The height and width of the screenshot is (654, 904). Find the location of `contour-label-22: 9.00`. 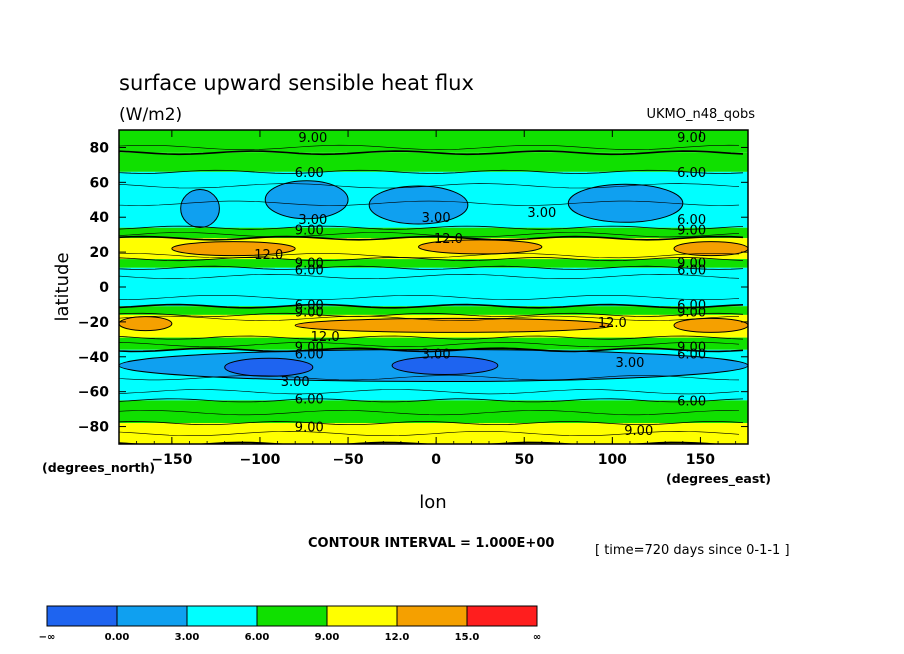

contour-label-22: 9.00 is located at coordinates (309, 347).